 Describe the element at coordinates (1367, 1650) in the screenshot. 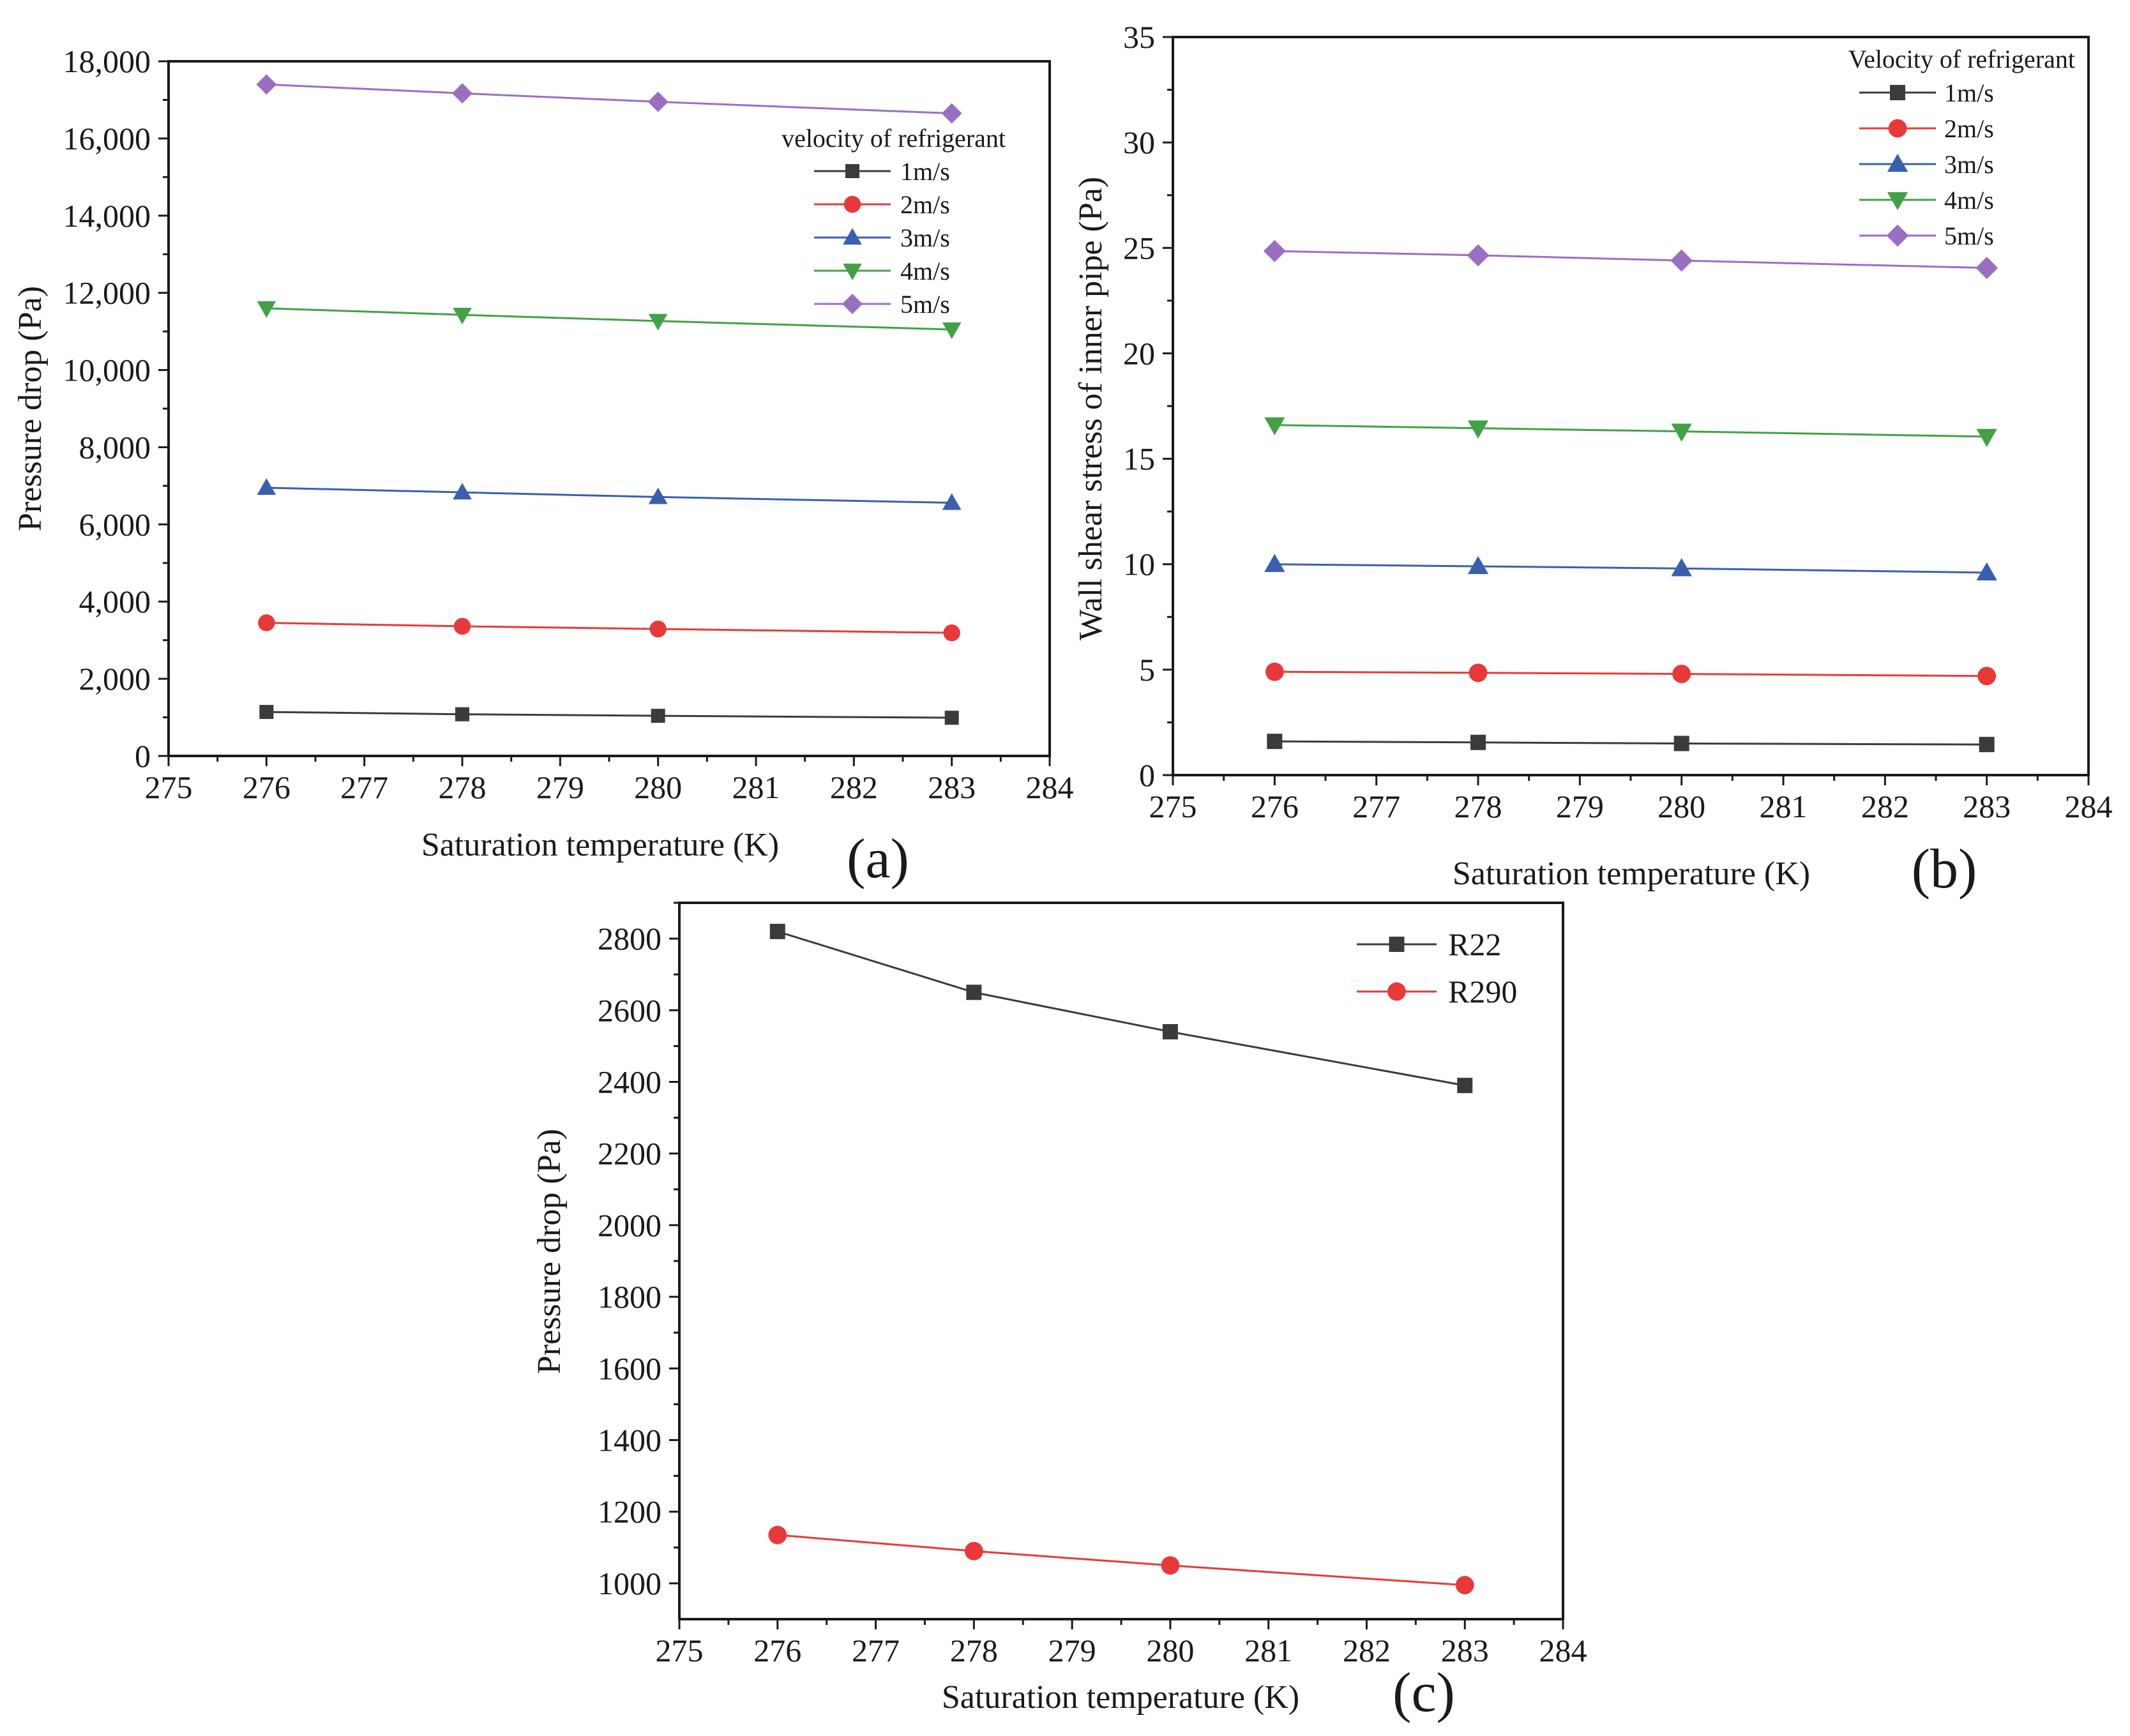

I see `x-tick-label-c: 282` at that location.